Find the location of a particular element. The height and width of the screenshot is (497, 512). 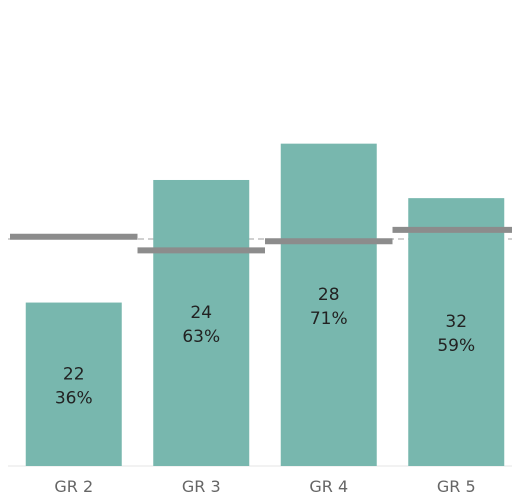

data-label-percent: 63% is located at coordinates (201, 337).